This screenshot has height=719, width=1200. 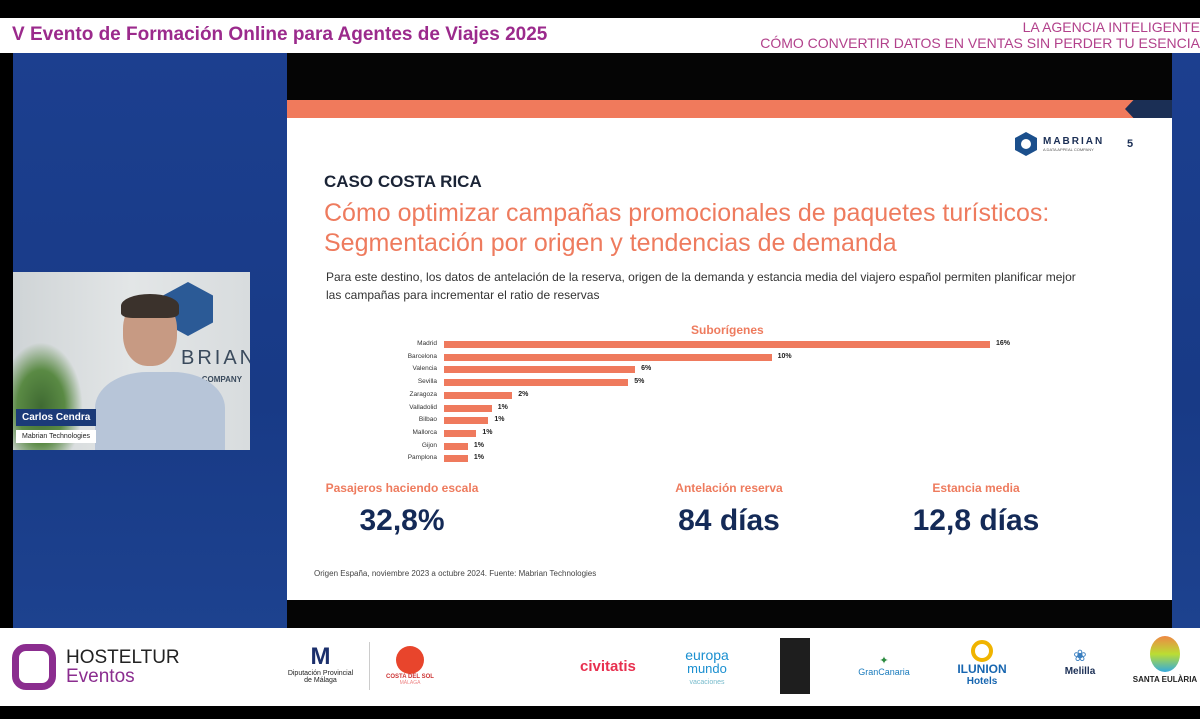 I want to click on bar-madrid, so click(x=717, y=344).